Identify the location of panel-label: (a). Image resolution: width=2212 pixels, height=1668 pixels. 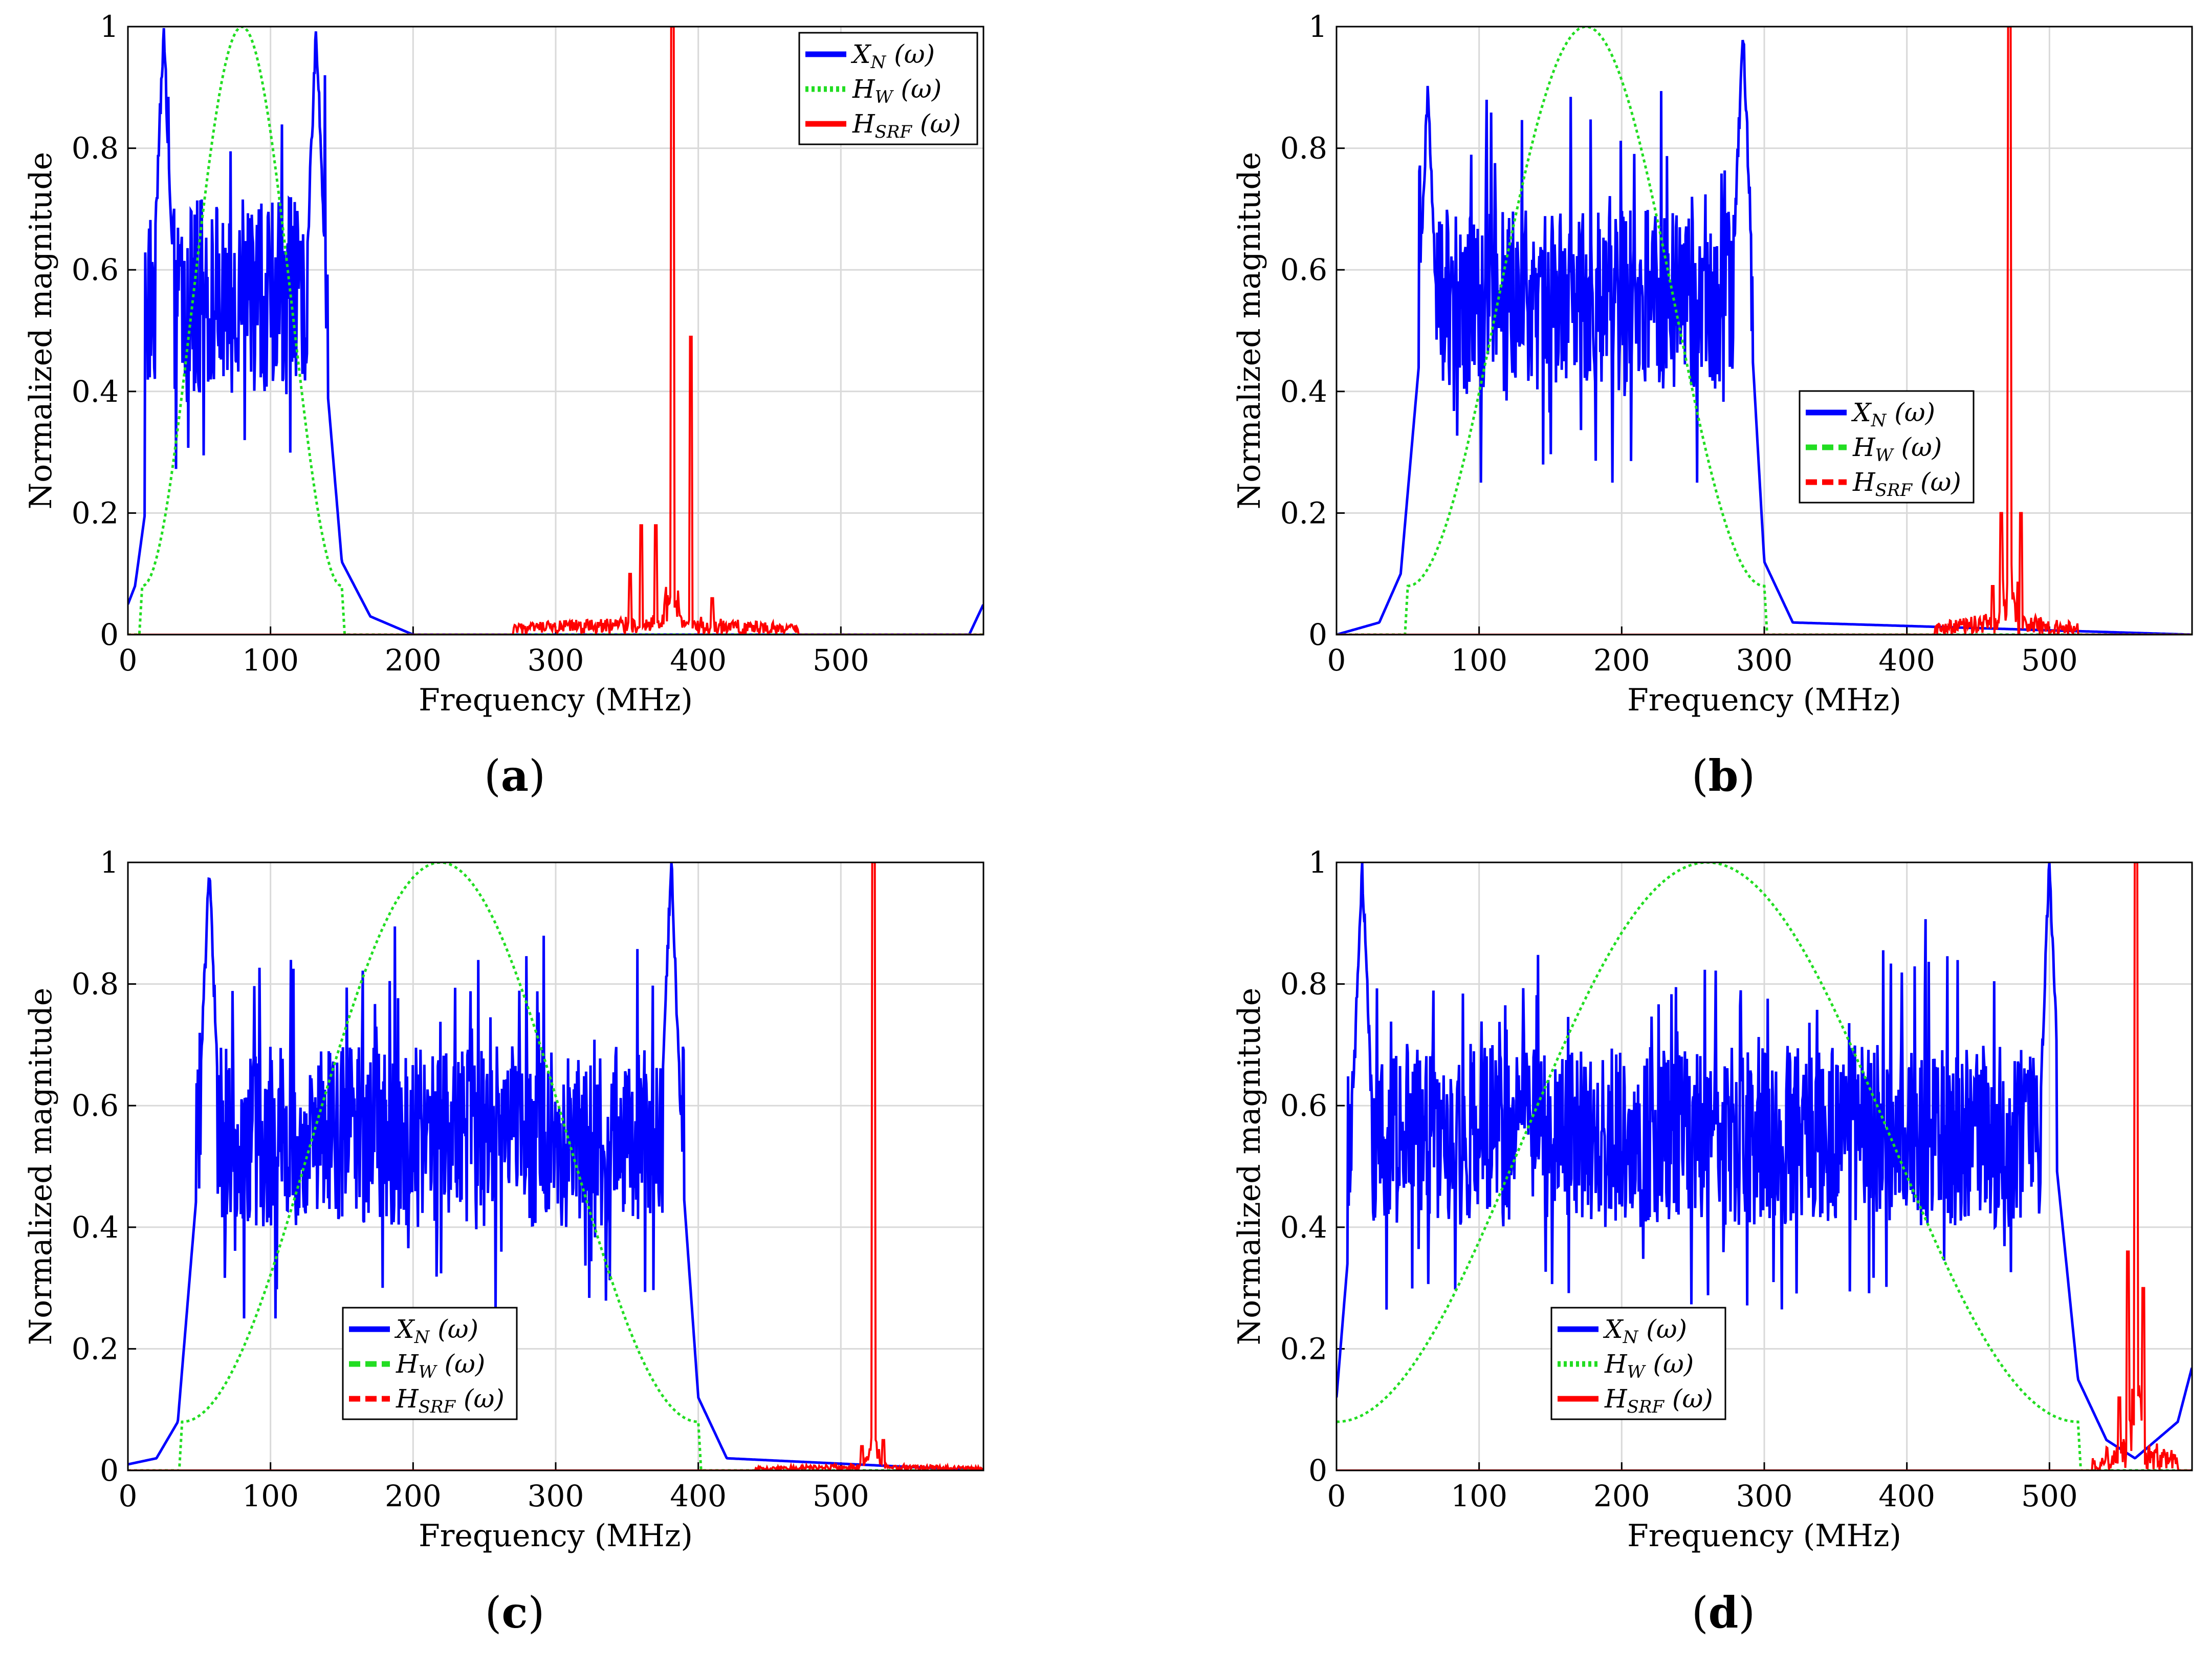
(514, 776).